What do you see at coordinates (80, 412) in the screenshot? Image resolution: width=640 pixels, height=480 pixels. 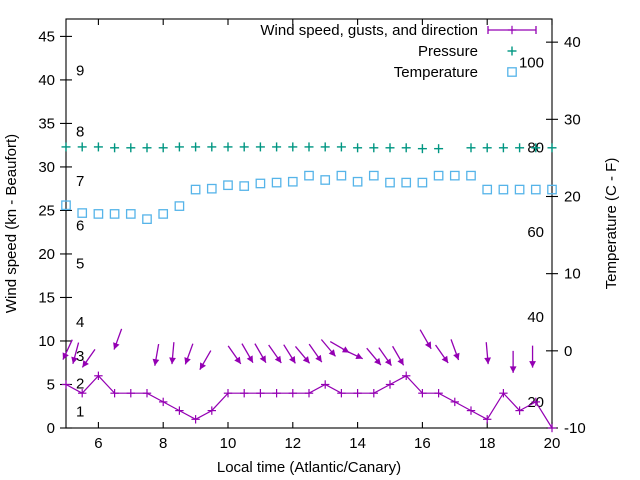 I see `beaufort-label-1: 1` at bounding box center [80, 412].